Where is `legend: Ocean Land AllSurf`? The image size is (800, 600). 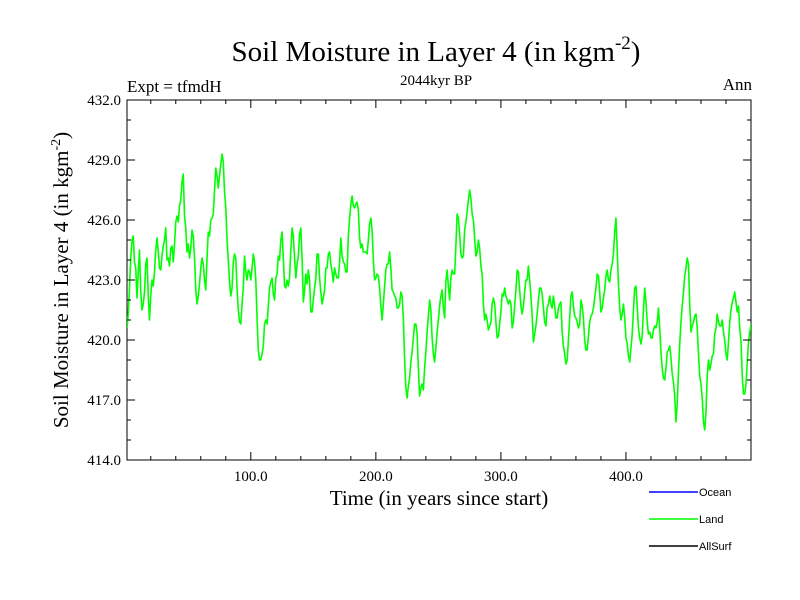 legend: Ocean Land AllSurf is located at coordinates (690, 520).